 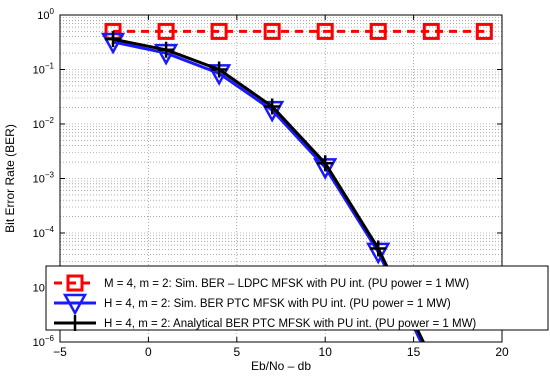 I want to click on x-tick-label: 0, so click(x=148, y=352).